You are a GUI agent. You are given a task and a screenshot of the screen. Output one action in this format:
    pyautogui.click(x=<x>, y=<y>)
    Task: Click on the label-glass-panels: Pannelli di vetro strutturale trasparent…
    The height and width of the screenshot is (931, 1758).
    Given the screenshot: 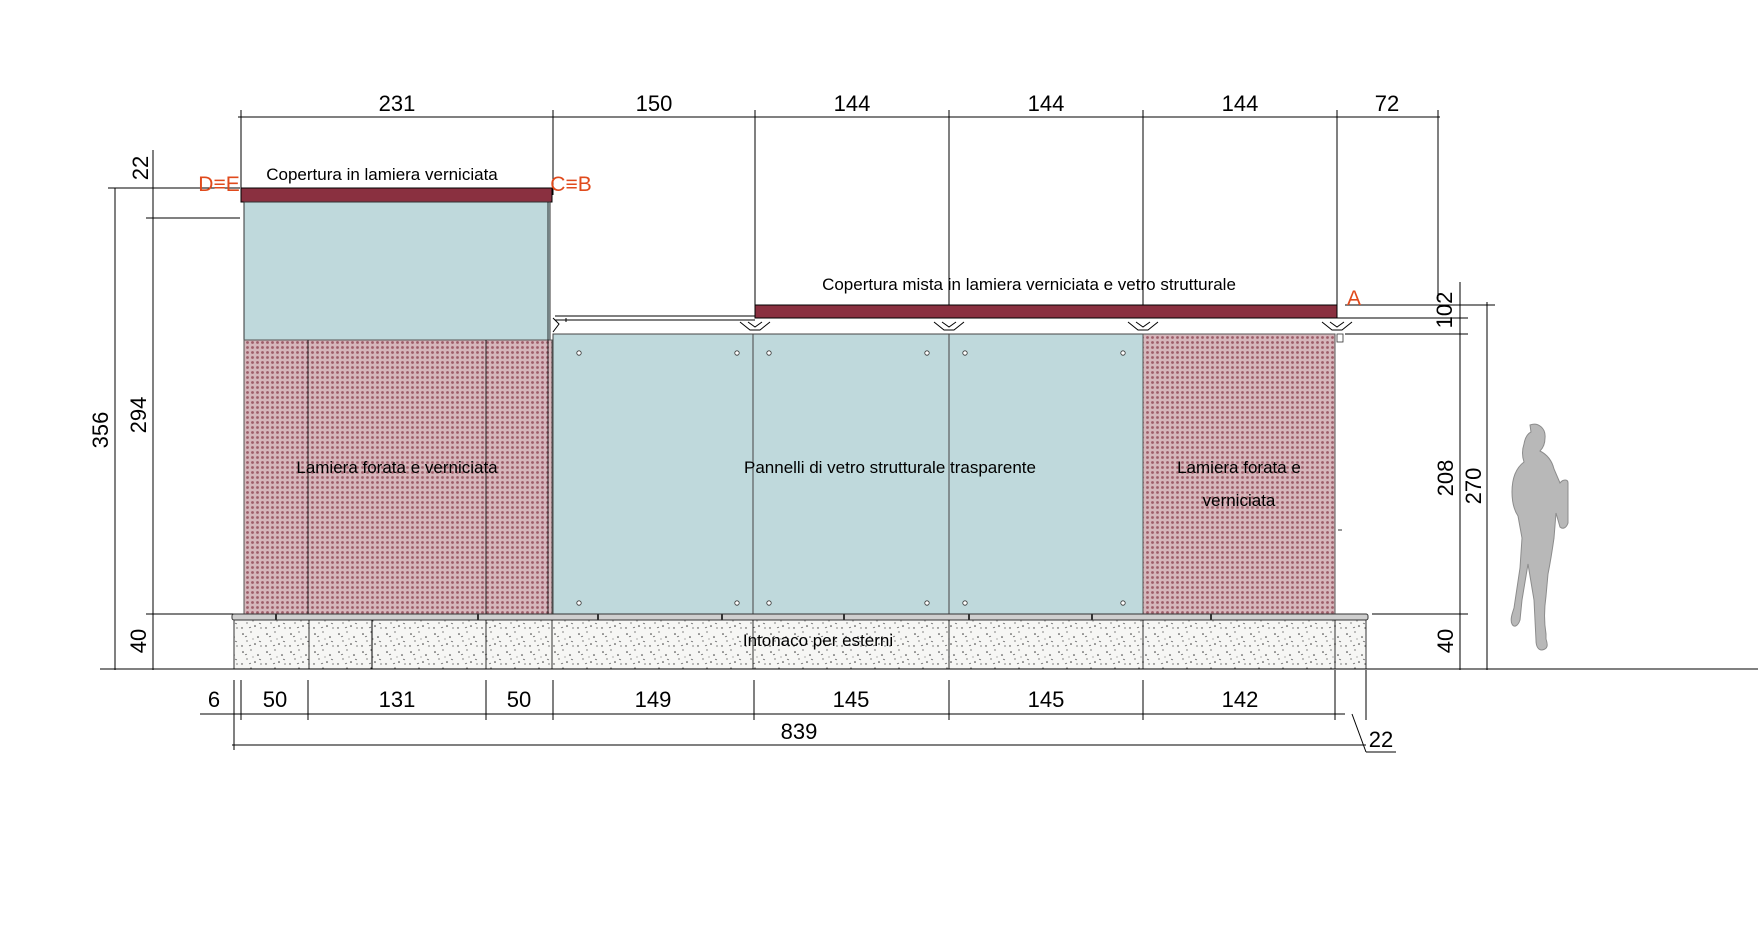 What is the action you would take?
    pyautogui.click(x=890, y=467)
    